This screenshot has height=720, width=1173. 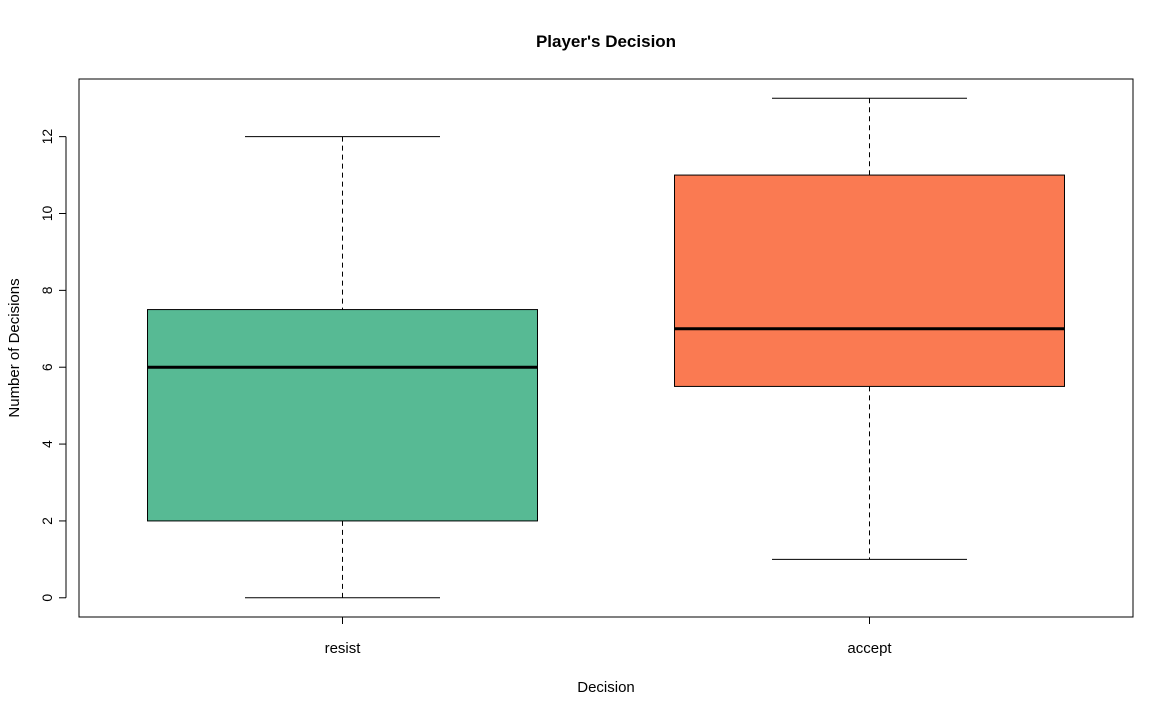 What do you see at coordinates (343, 648) in the screenshot?
I see `x-tick-label-resist: resist` at bounding box center [343, 648].